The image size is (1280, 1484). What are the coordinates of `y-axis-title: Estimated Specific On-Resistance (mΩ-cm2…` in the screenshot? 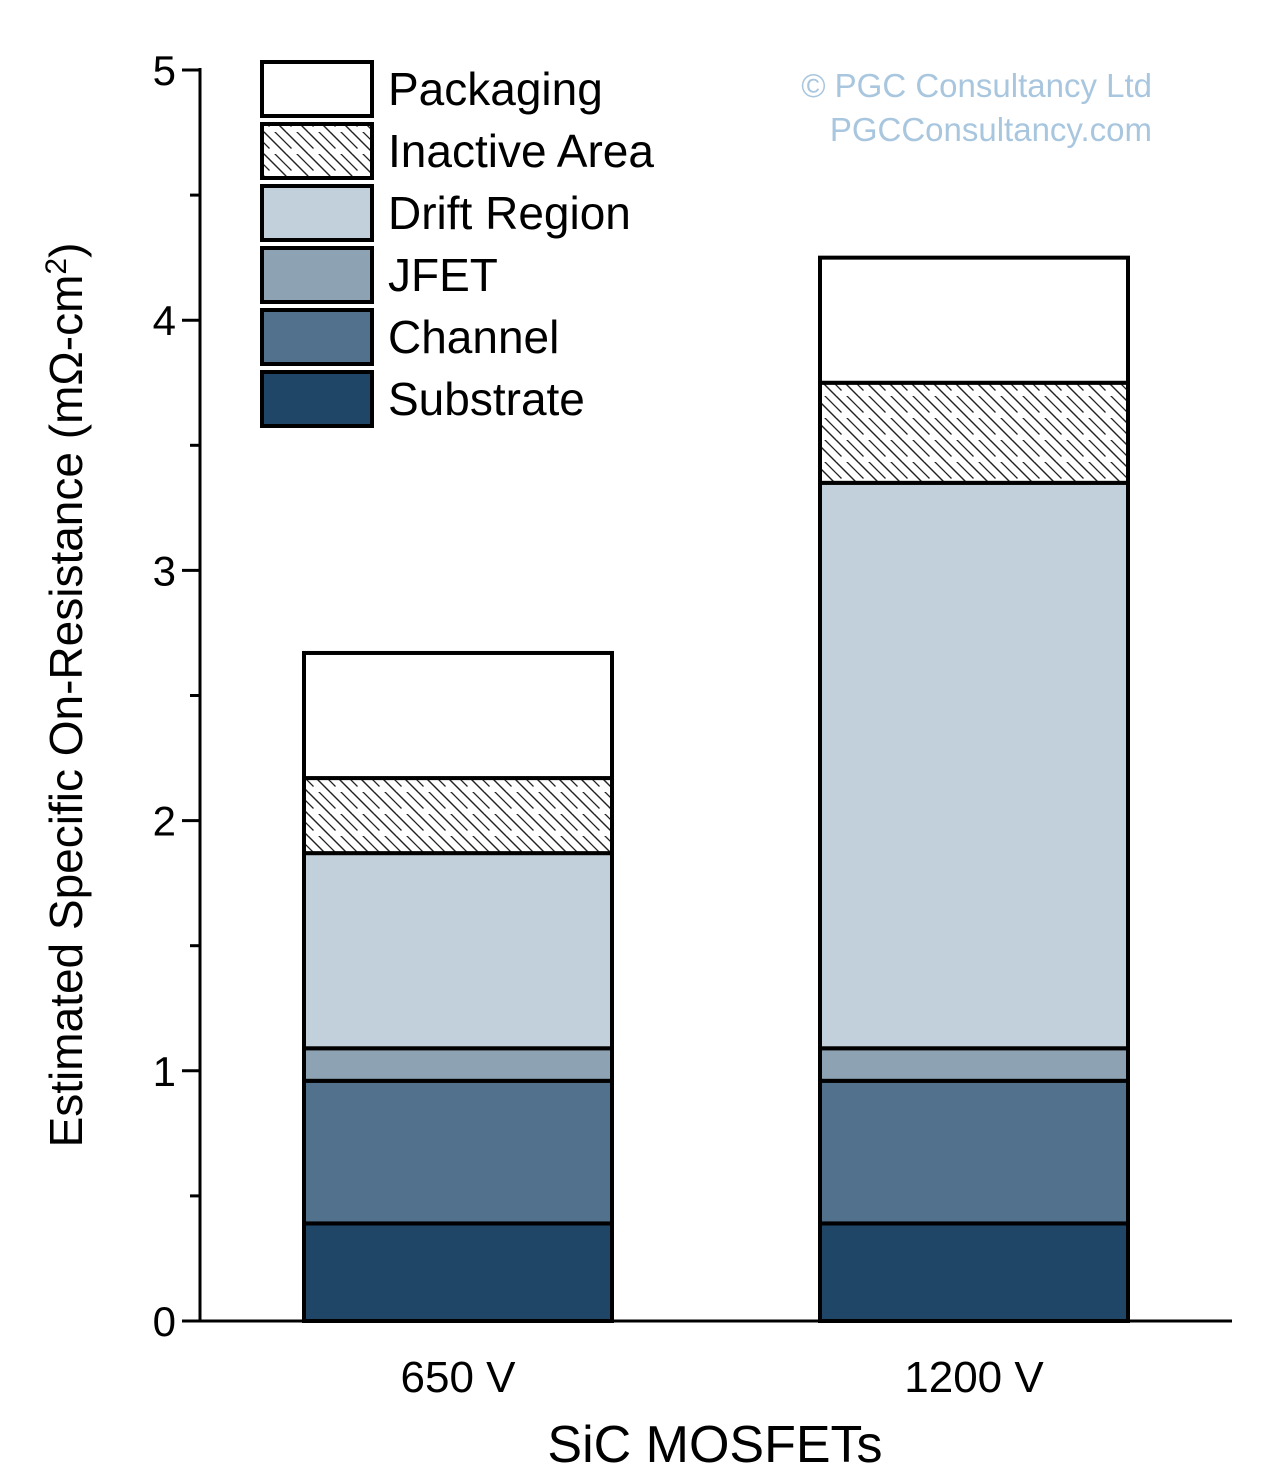 It's located at (66, 695).